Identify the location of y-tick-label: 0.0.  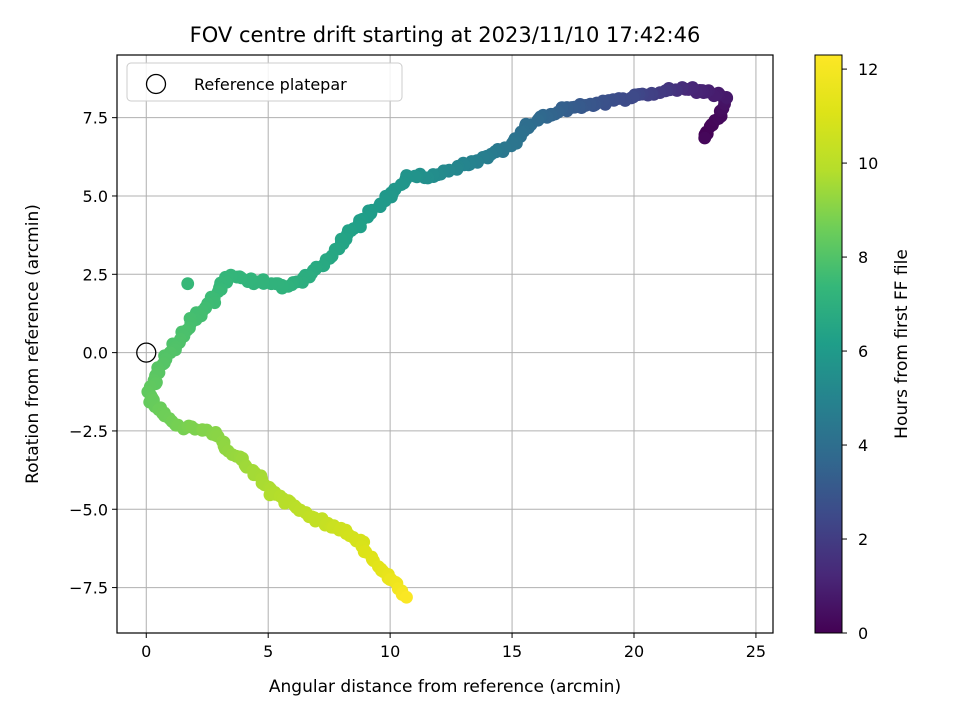
(95, 353).